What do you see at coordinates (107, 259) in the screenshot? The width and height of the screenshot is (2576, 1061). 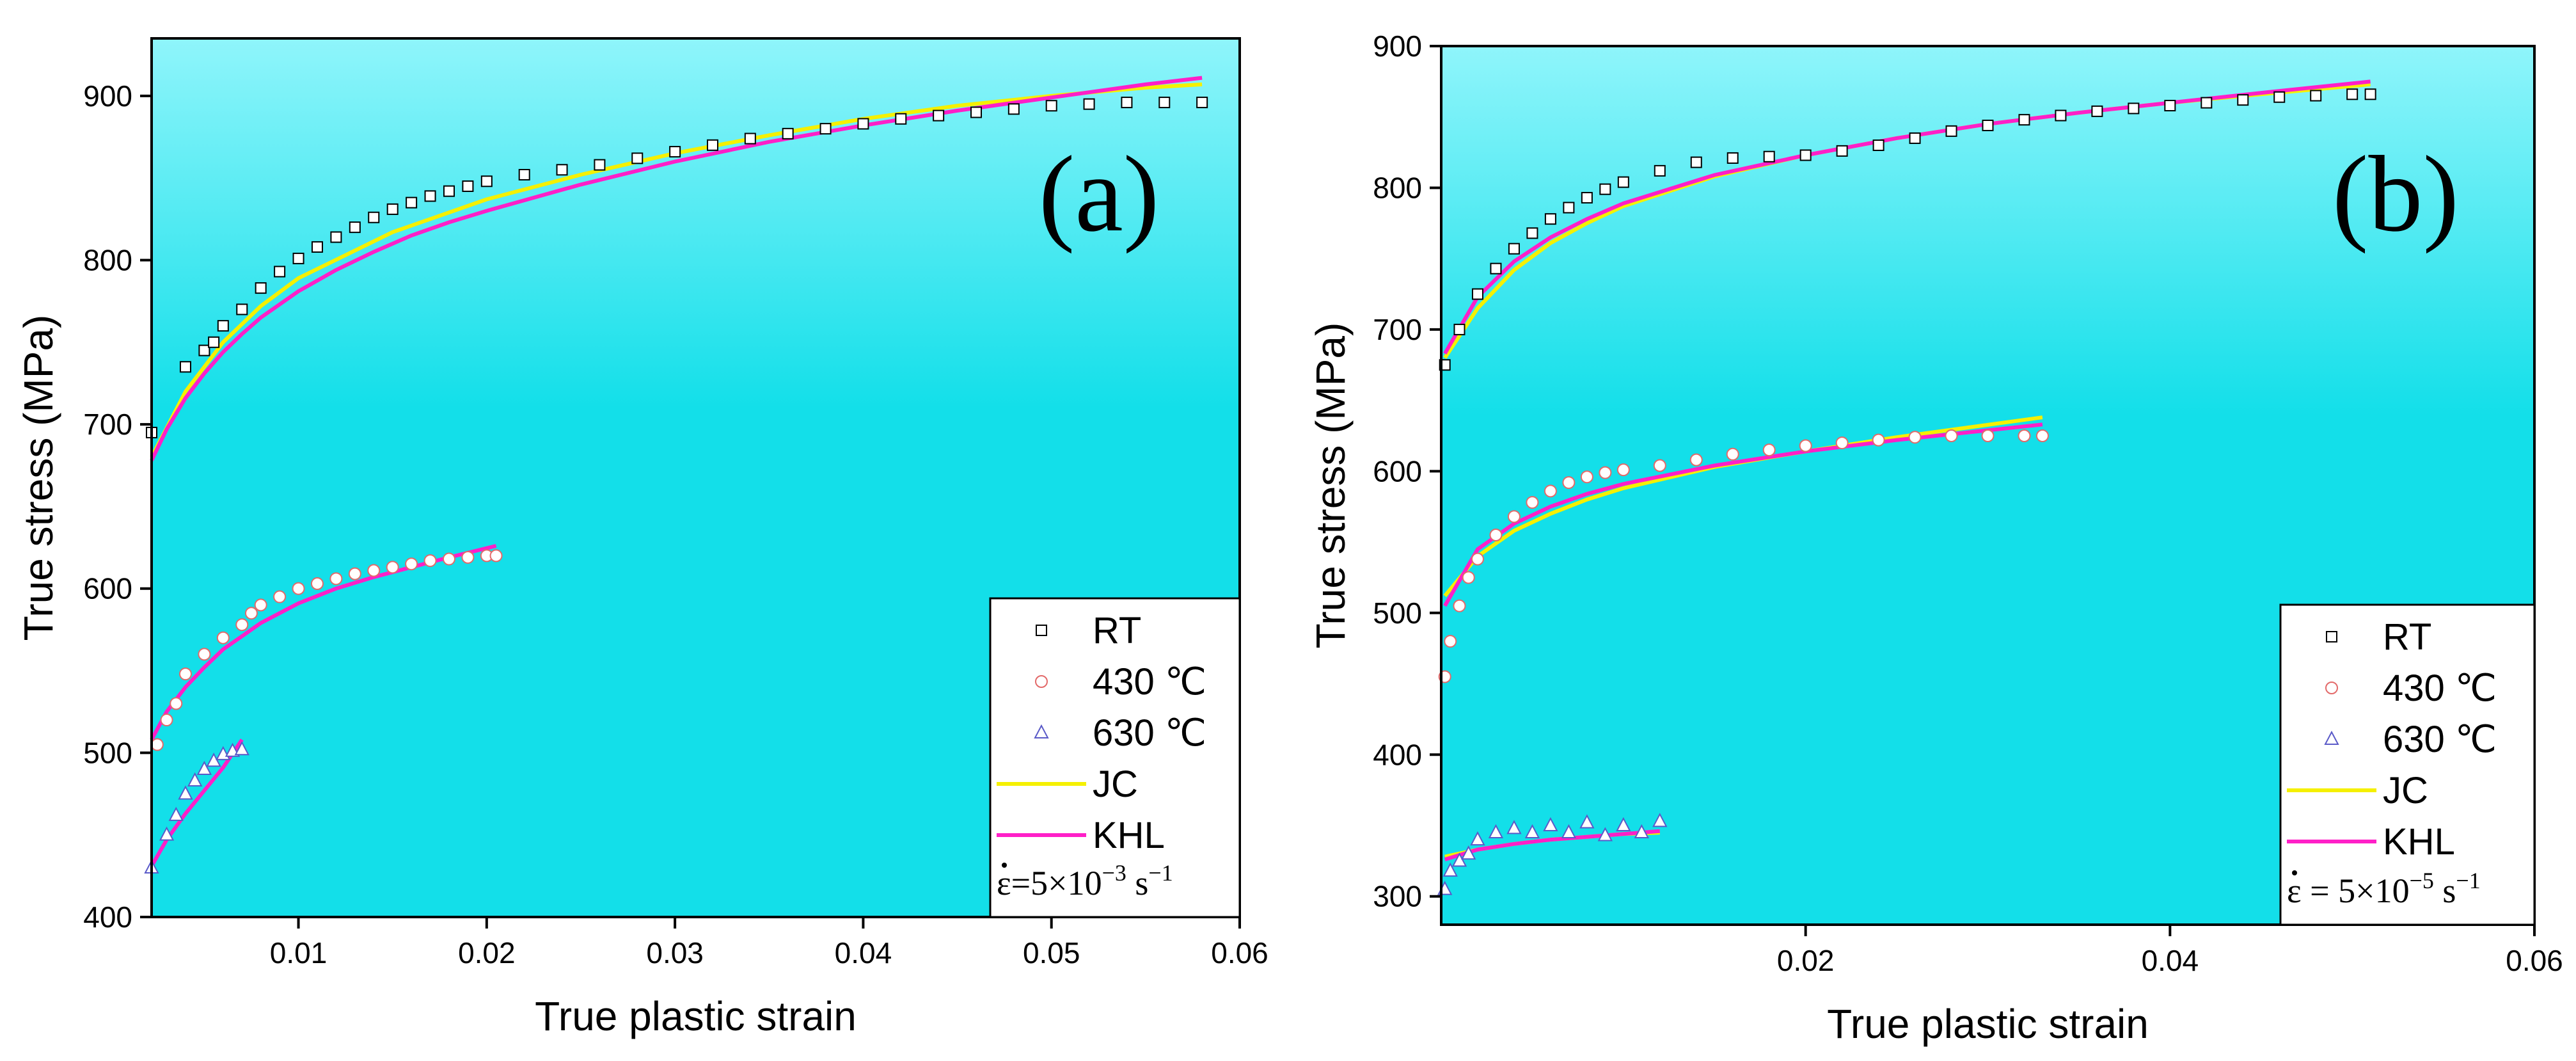 I see `panel-a-y-tick-label-4: 800` at bounding box center [107, 259].